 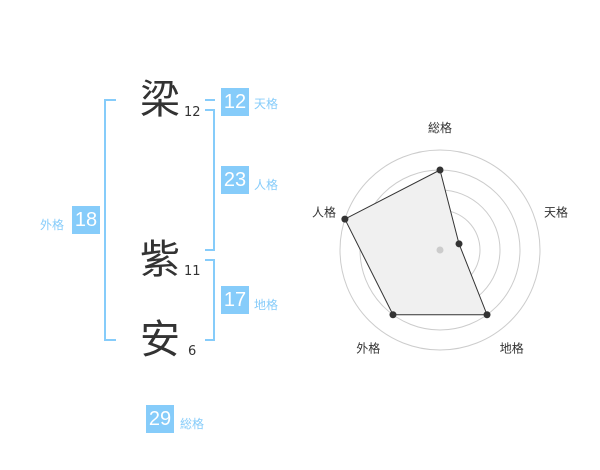 What do you see at coordinates (160, 100) in the screenshot?
I see `name-char-1: 梁` at bounding box center [160, 100].